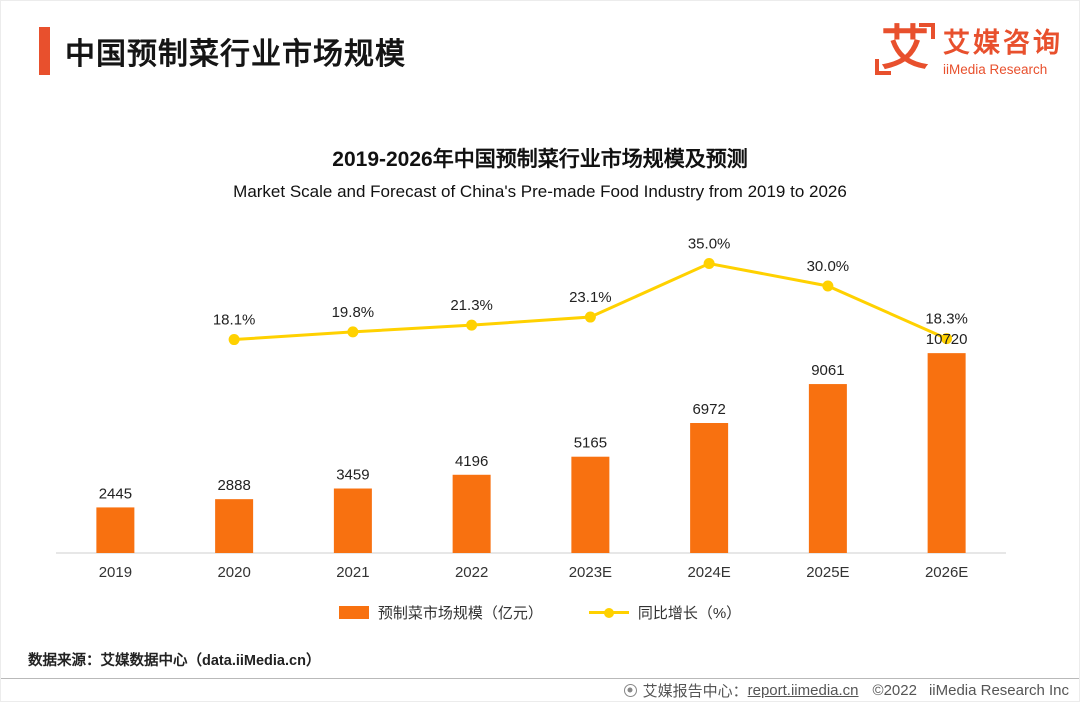  Describe the element at coordinates (1003, 43) in the screenshot. I see `logo-brand-cn: 艾媒咨询` at that location.